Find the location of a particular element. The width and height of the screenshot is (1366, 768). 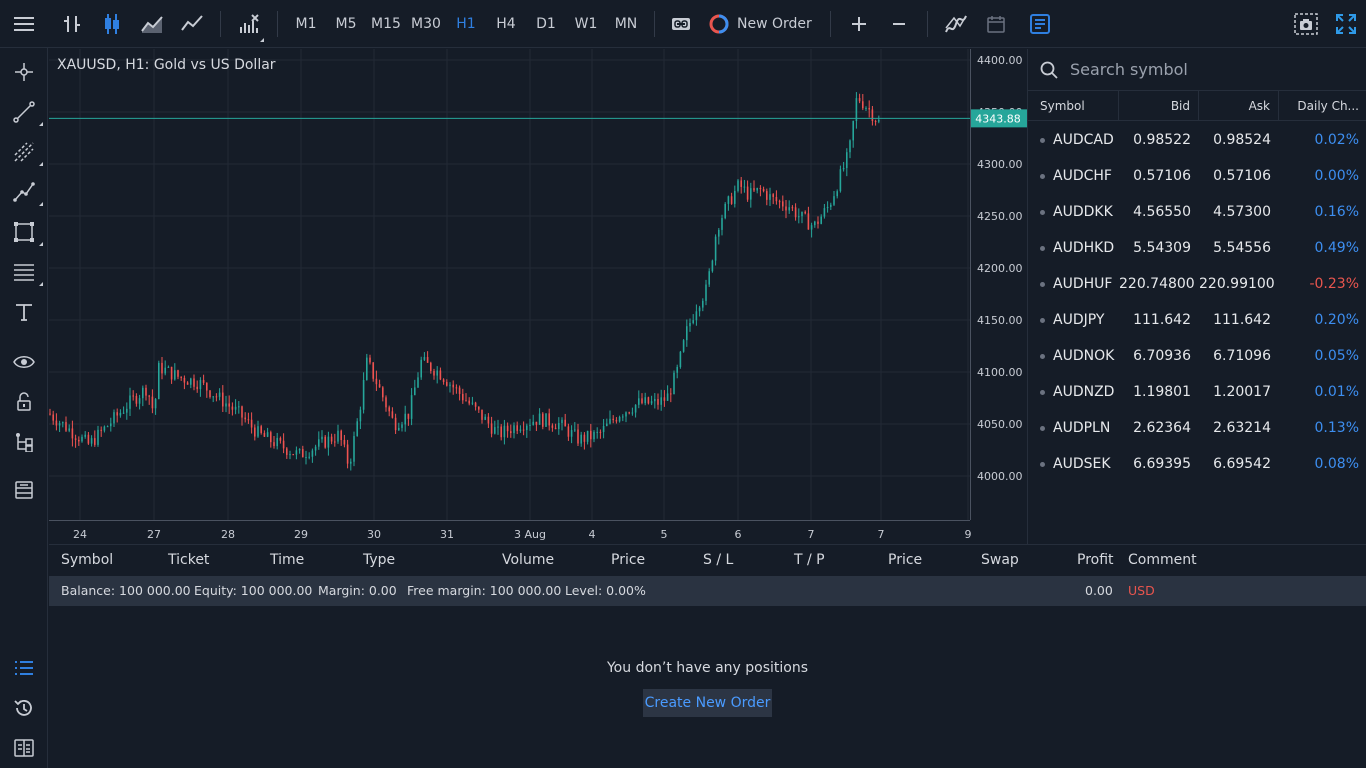

menu-icon is located at coordinates (24, 24).